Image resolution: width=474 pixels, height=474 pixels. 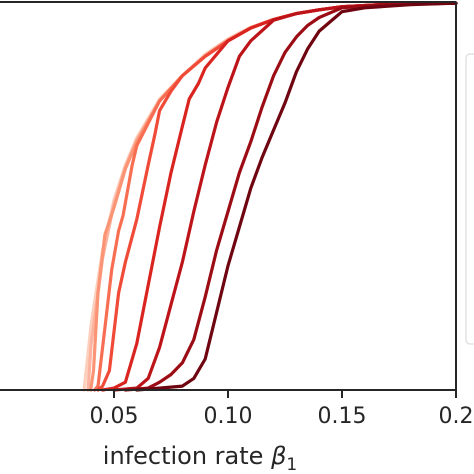 I want to click on x-axis-title: infection rate β1, so click(x=200, y=458).